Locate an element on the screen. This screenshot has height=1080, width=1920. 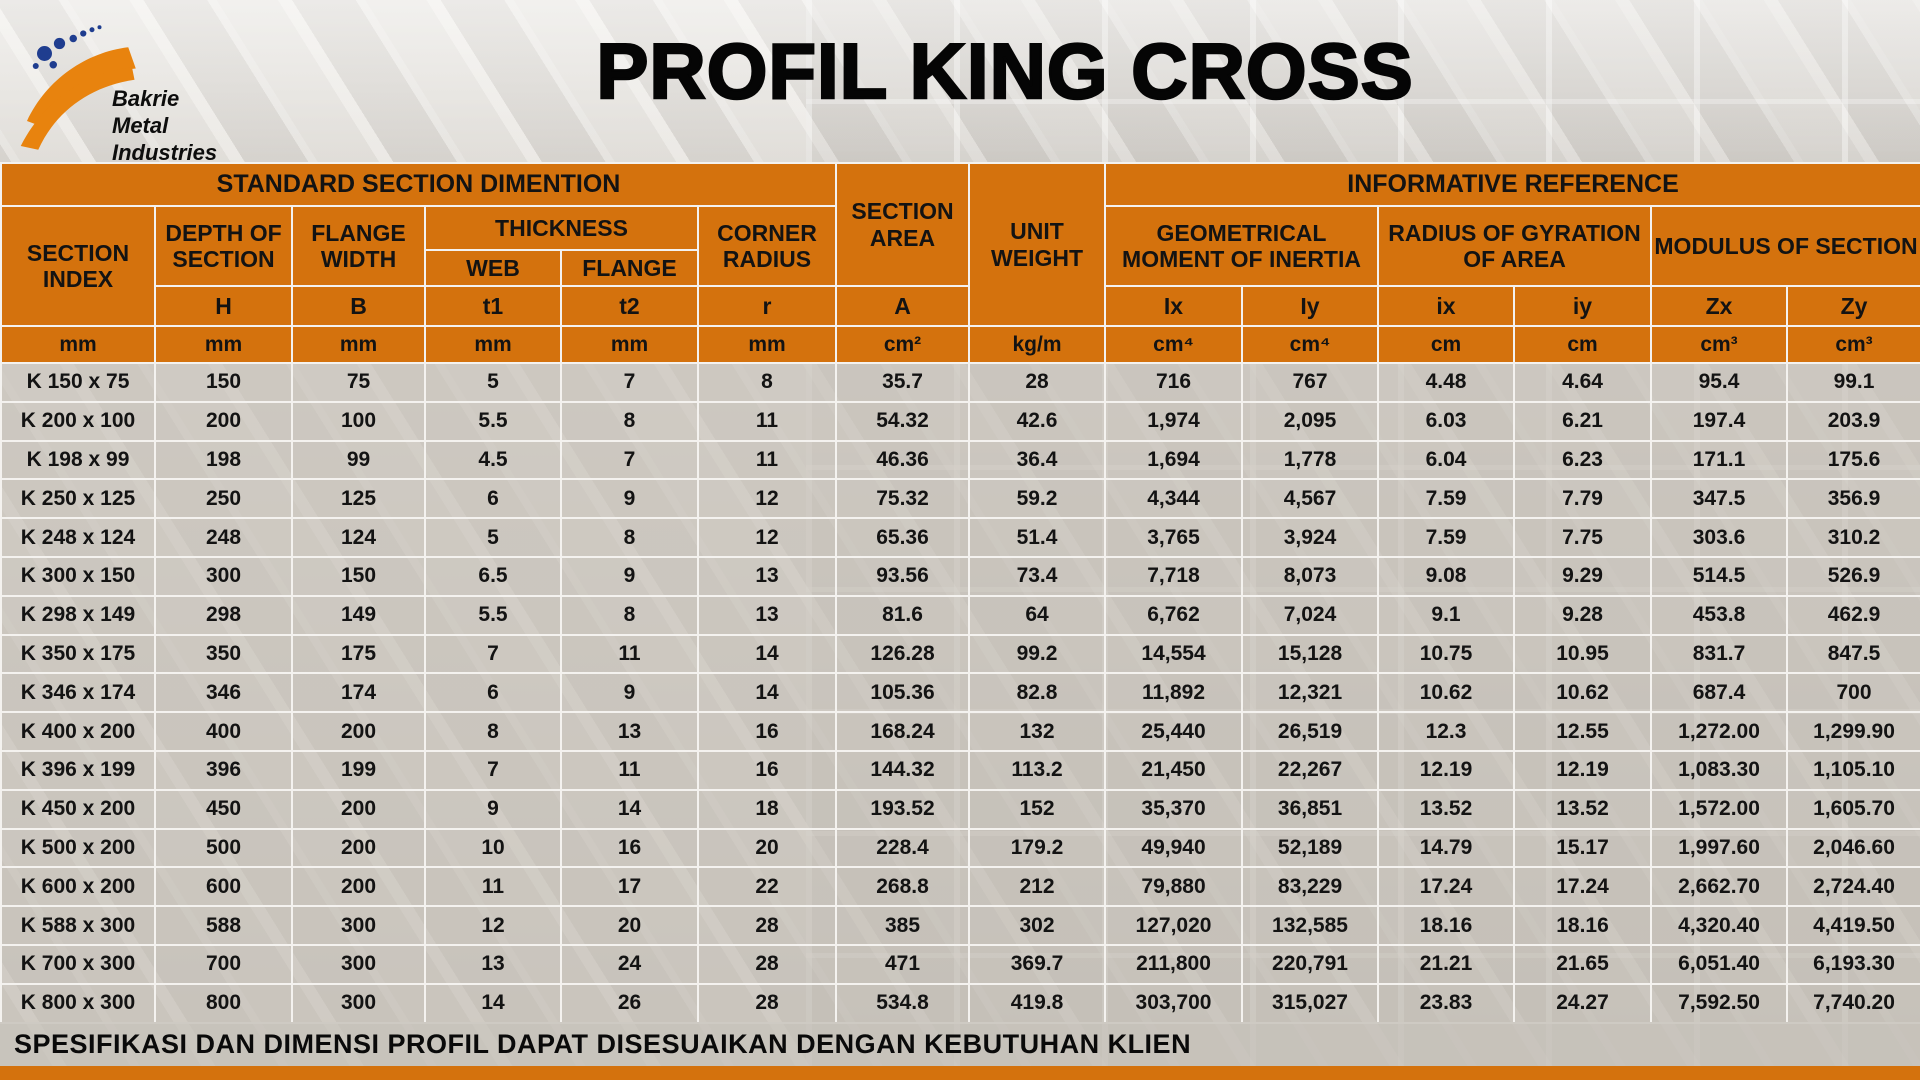
value-cell: 831.7 is located at coordinates (1719, 654).